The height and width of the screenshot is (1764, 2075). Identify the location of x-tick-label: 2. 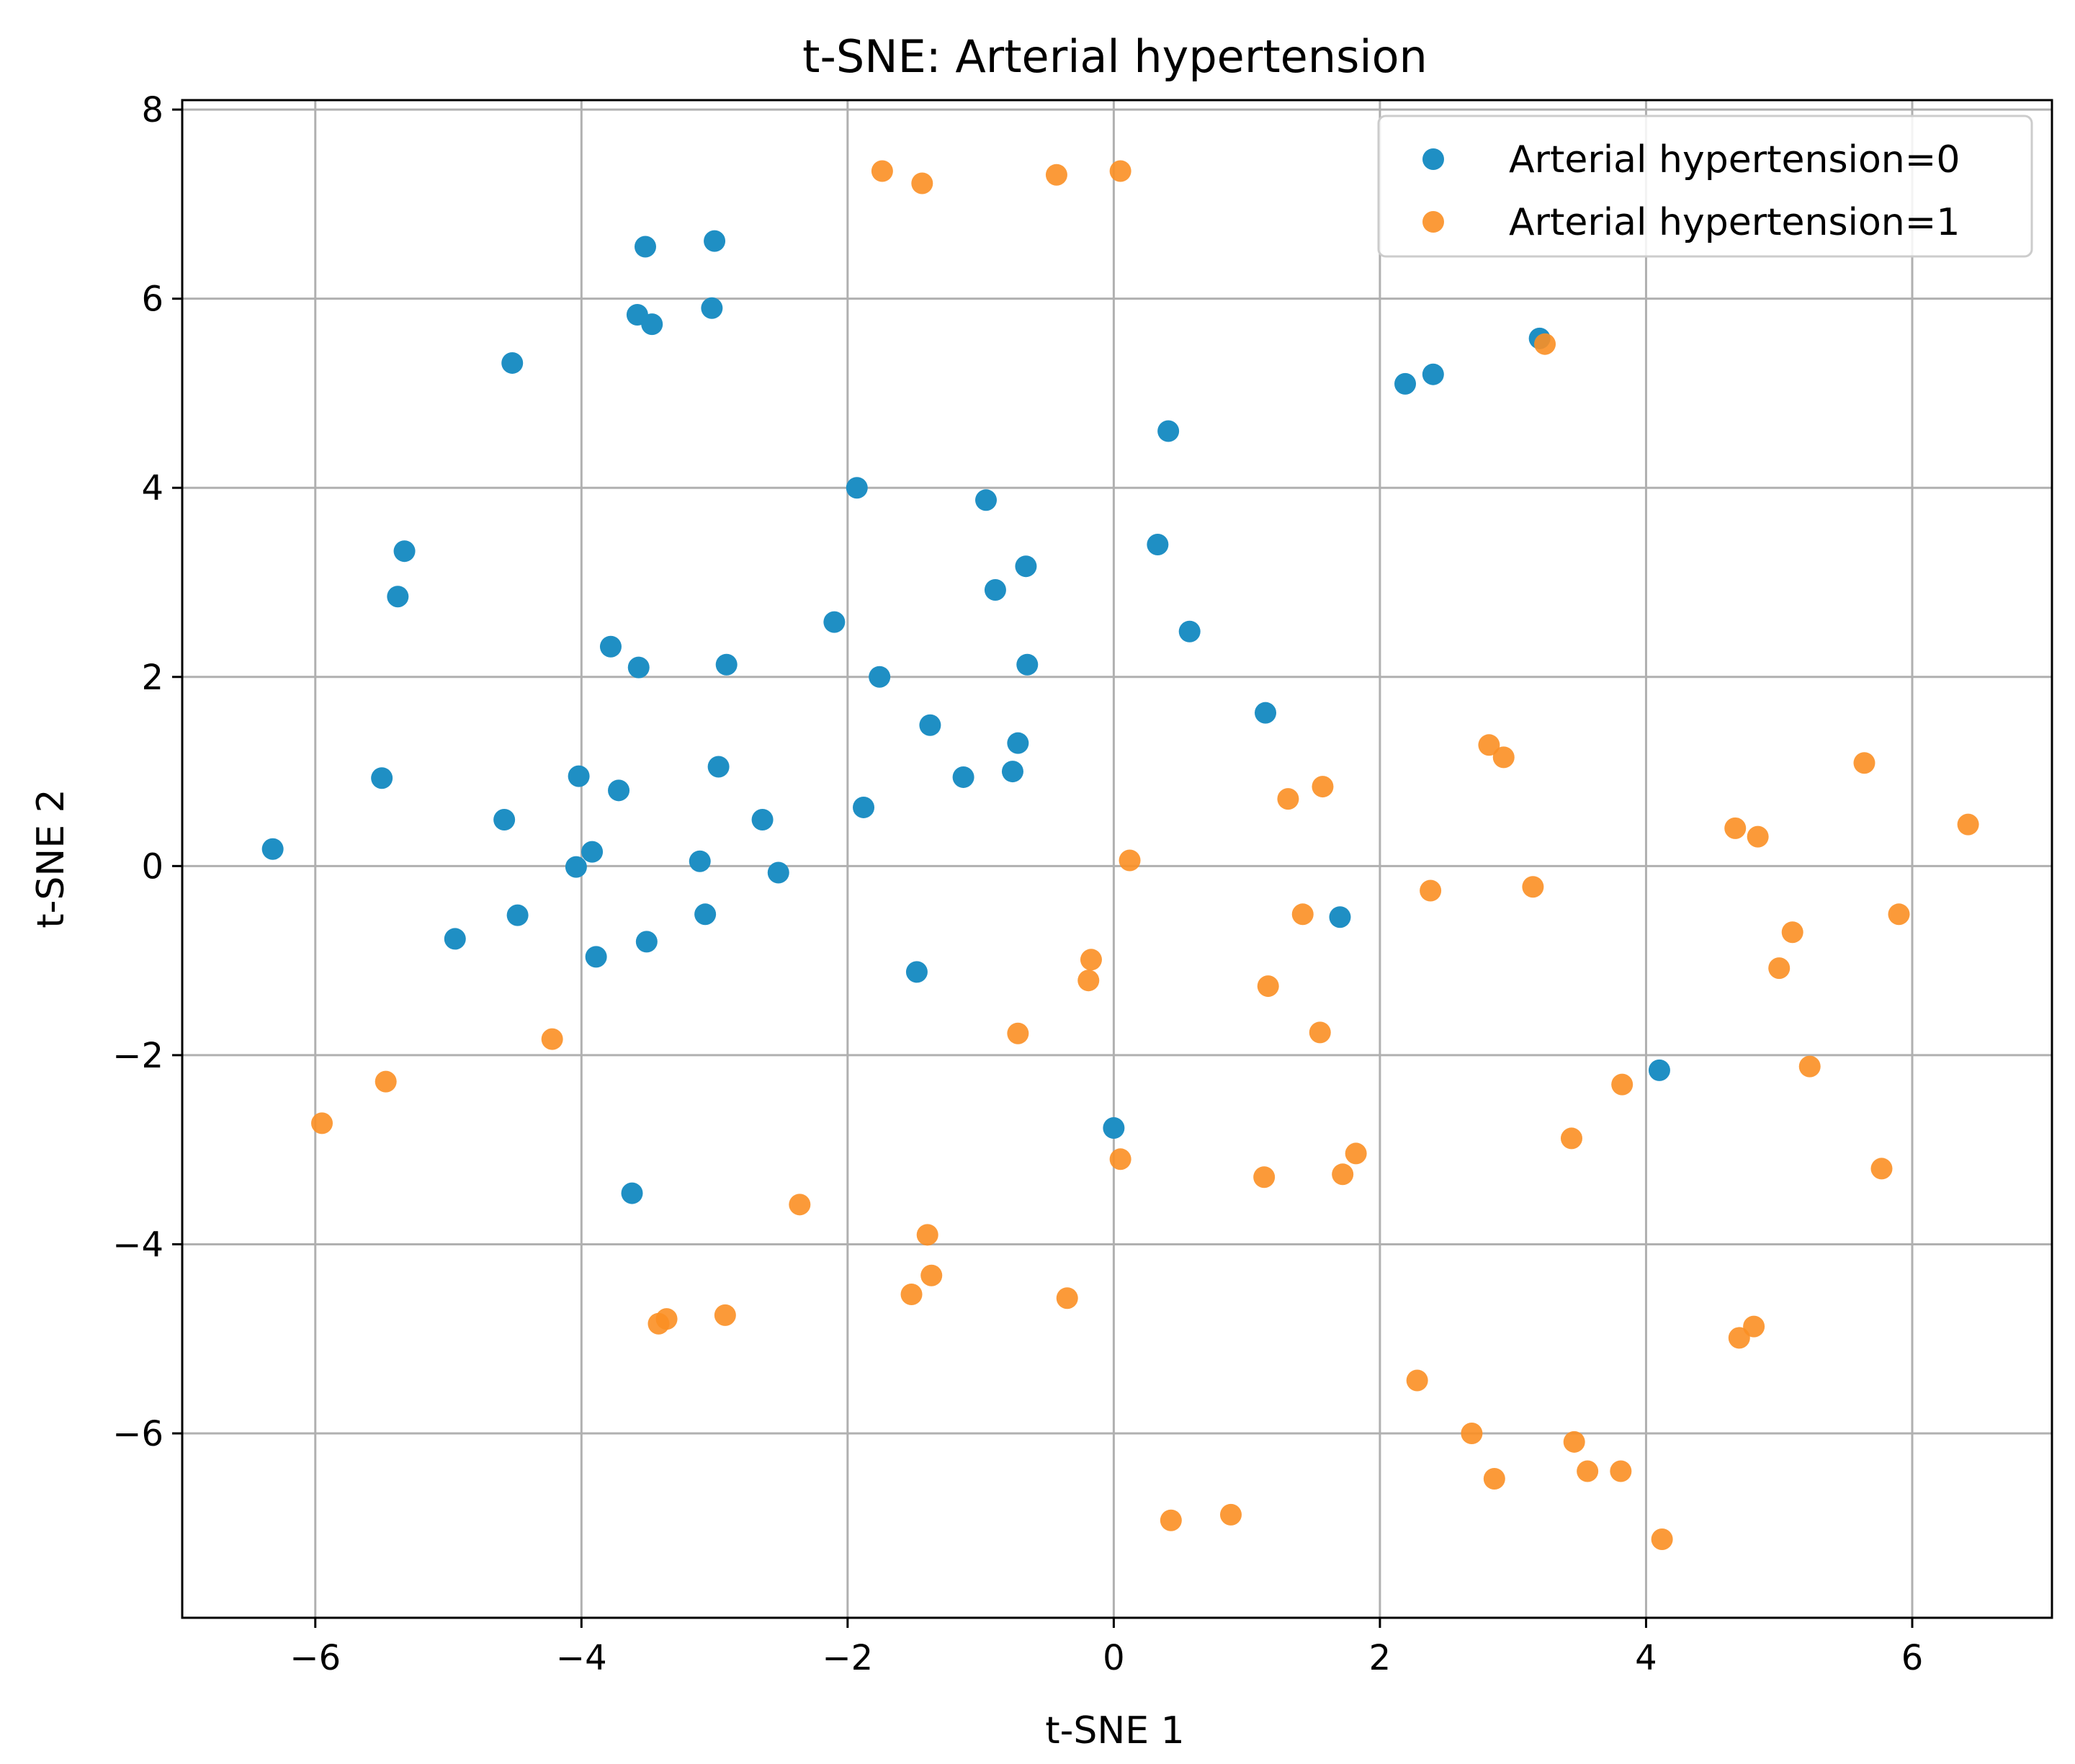
(1380, 1658).